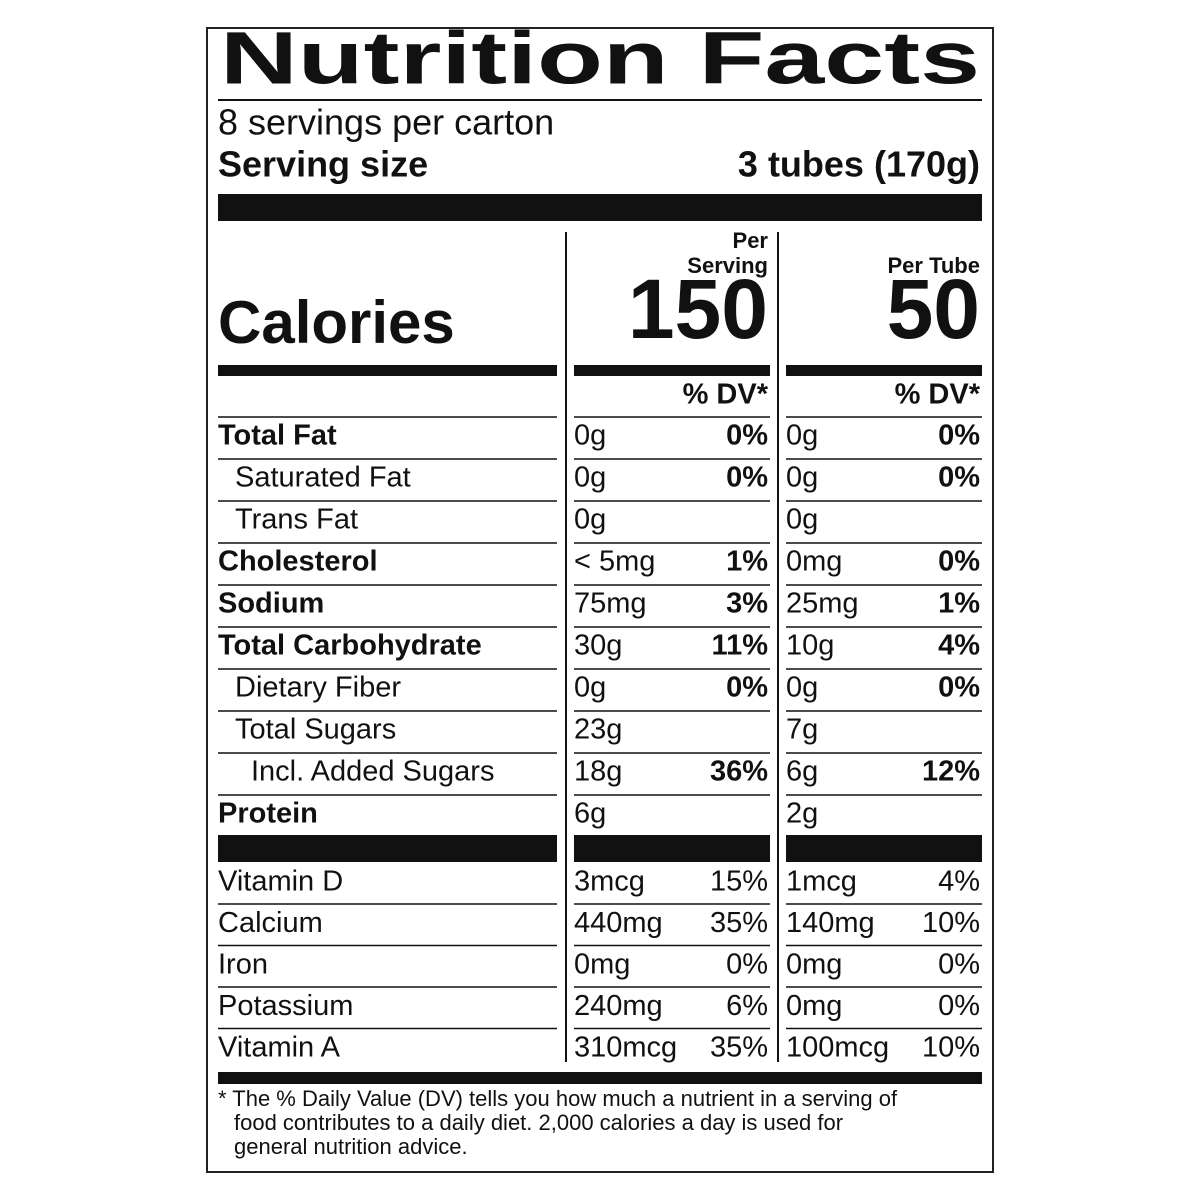 This screenshot has height=1200, width=1200. Describe the element at coordinates (822, 604) in the screenshot. I see `amount: 25mg` at that location.